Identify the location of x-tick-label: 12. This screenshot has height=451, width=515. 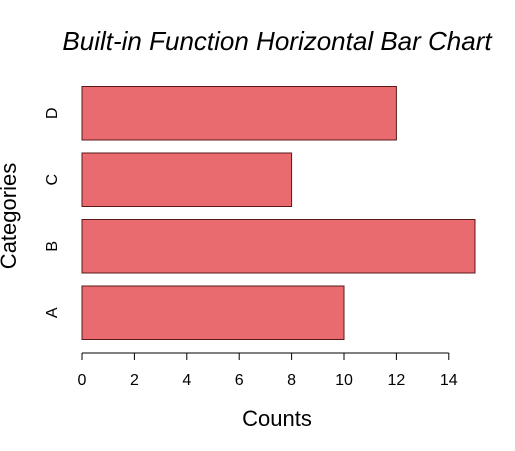
(397, 380).